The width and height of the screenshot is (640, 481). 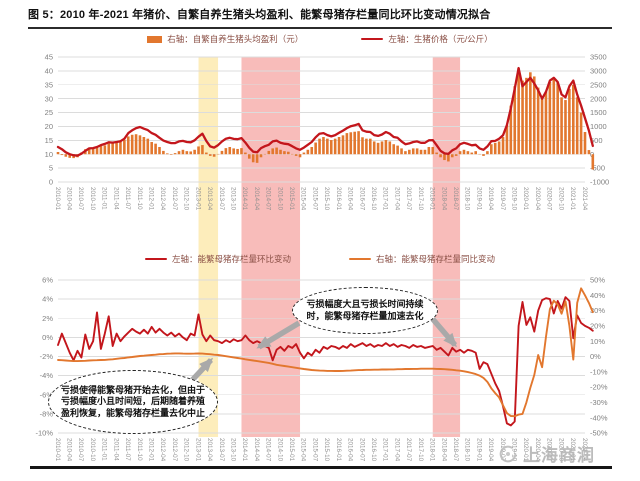 What do you see at coordinates (268, 450) in the screenshot?
I see `svg-text: 2014-07` at bounding box center [268, 450].